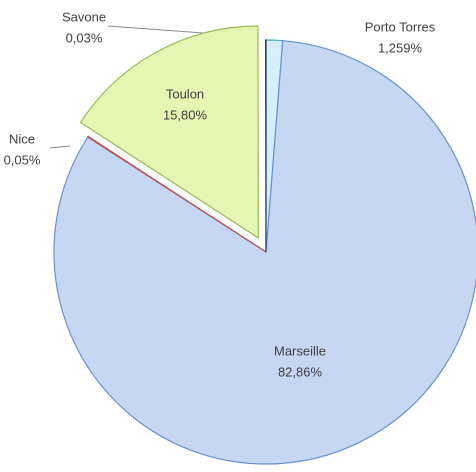 The width and height of the screenshot is (476, 472). What do you see at coordinates (84, 16) in the screenshot?
I see `slice-label: Savone` at bounding box center [84, 16].